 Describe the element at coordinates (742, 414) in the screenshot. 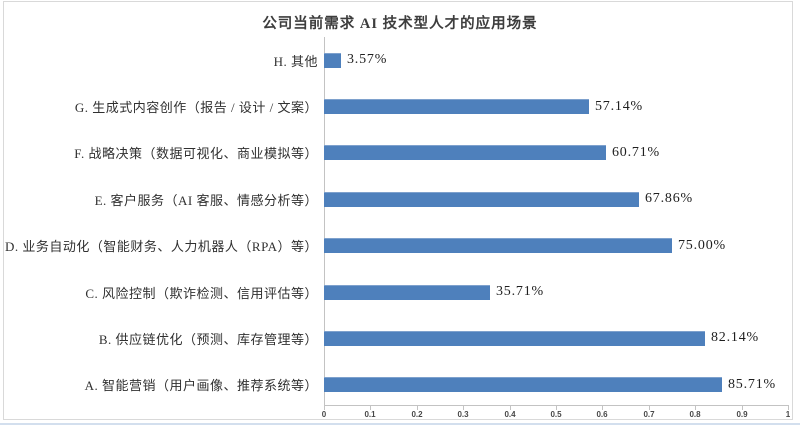

I see `x-tick-label: 0.9` at that location.